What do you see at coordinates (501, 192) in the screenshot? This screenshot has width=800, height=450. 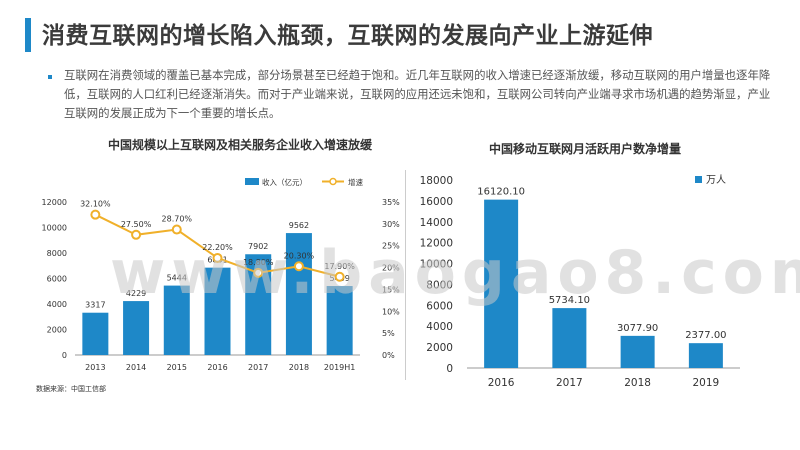 I see `mau-value-label: 16120.10` at bounding box center [501, 192].